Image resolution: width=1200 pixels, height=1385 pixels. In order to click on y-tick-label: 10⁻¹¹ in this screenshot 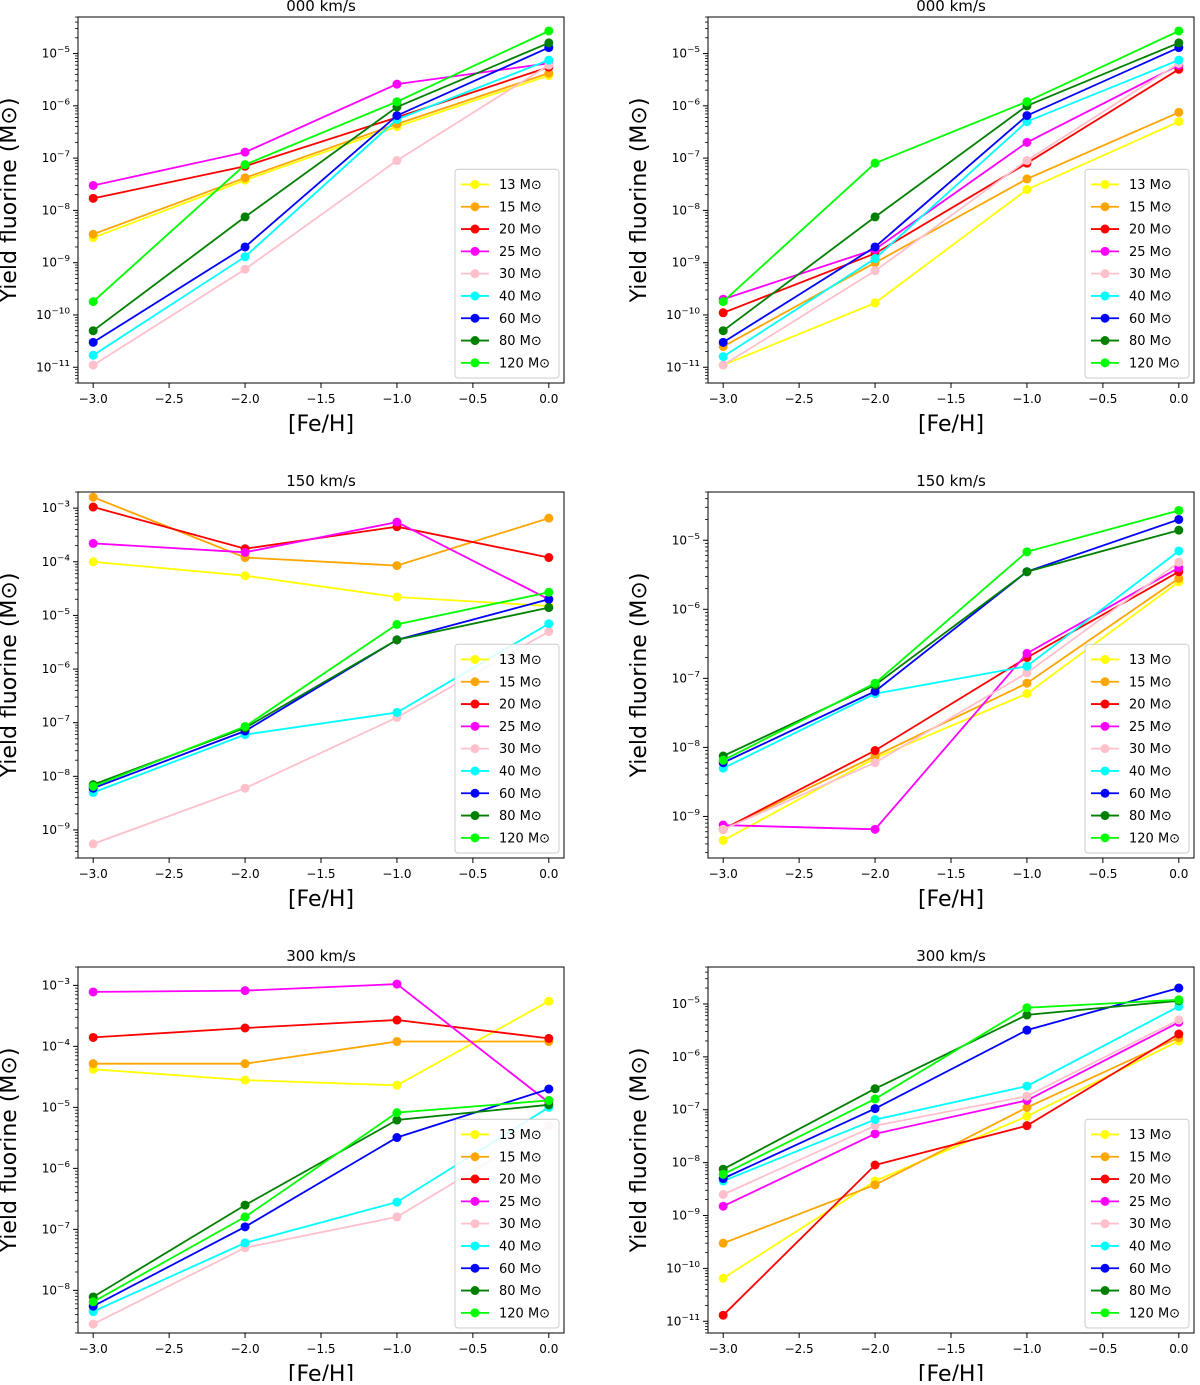, I will do `click(53, 366)`.